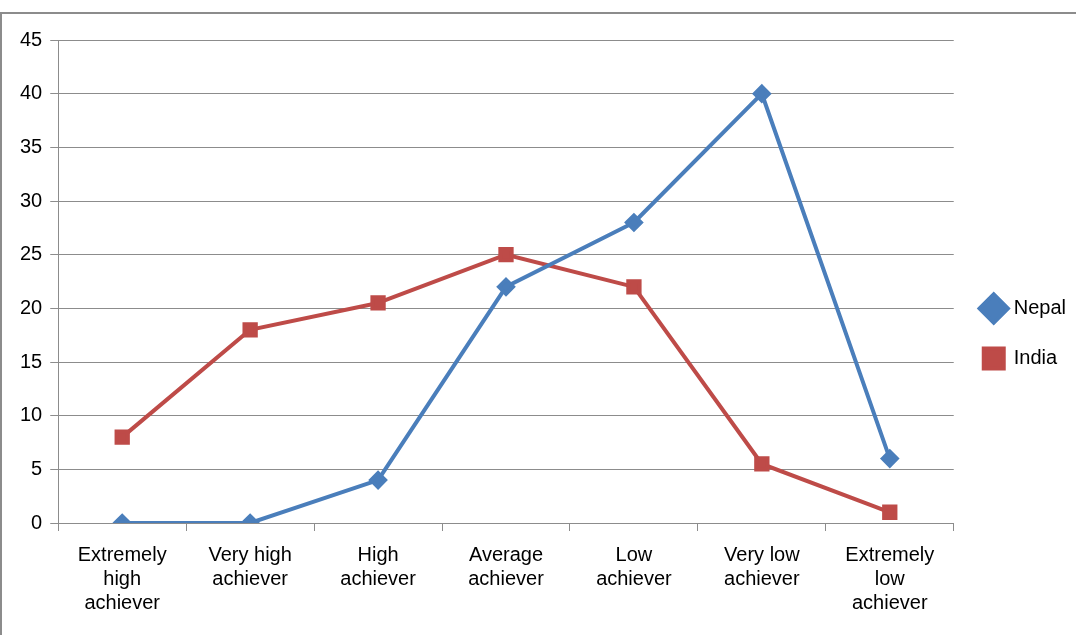 The width and height of the screenshot is (1078, 637). I want to click on x-tick-label: Extremely high achiever, so click(122, 577).